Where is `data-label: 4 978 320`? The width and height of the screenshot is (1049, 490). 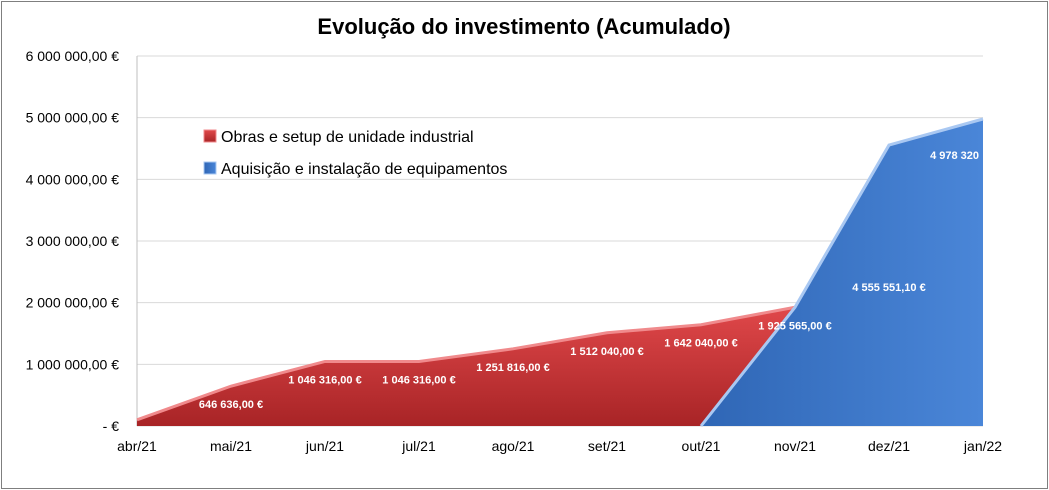 data-label: 4 978 320 is located at coordinates (954, 156).